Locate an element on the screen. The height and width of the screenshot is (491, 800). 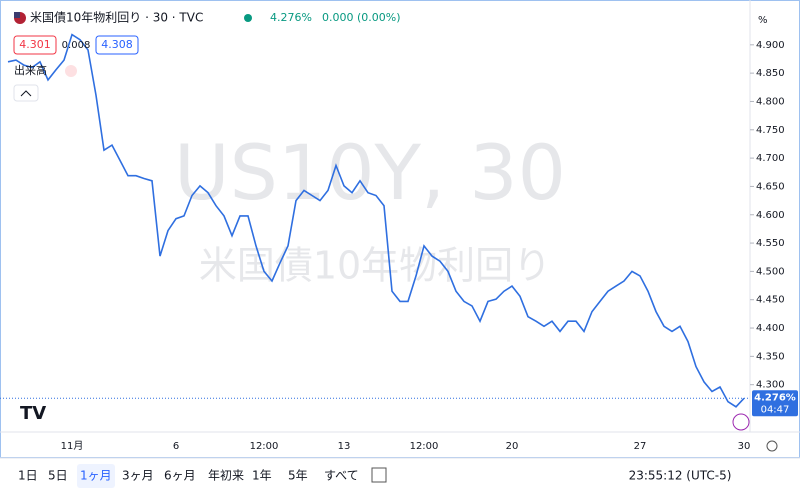
x-tick-label: 20 is located at coordinates (512, 446).